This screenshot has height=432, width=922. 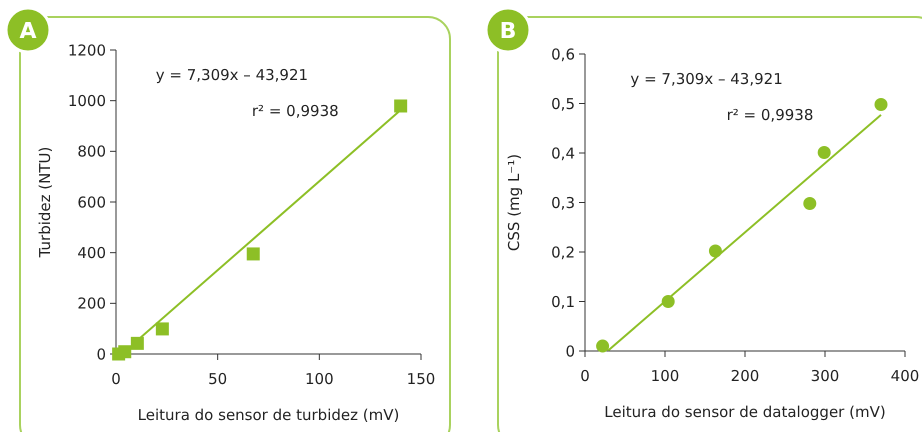 I want to click on y-tick-label: 0,5, so click(x=563, y=103).